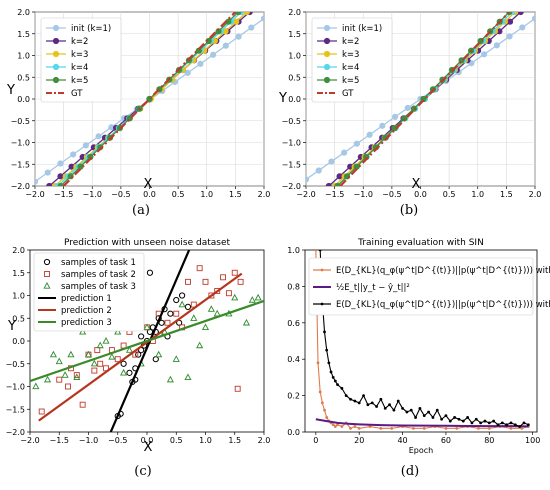 This screenshot has width=550, height=490. What do you see at coordinates (18, 296) in the screenshot?
I see `y-tick-label: 1.0` at bounding box center [18, 296].